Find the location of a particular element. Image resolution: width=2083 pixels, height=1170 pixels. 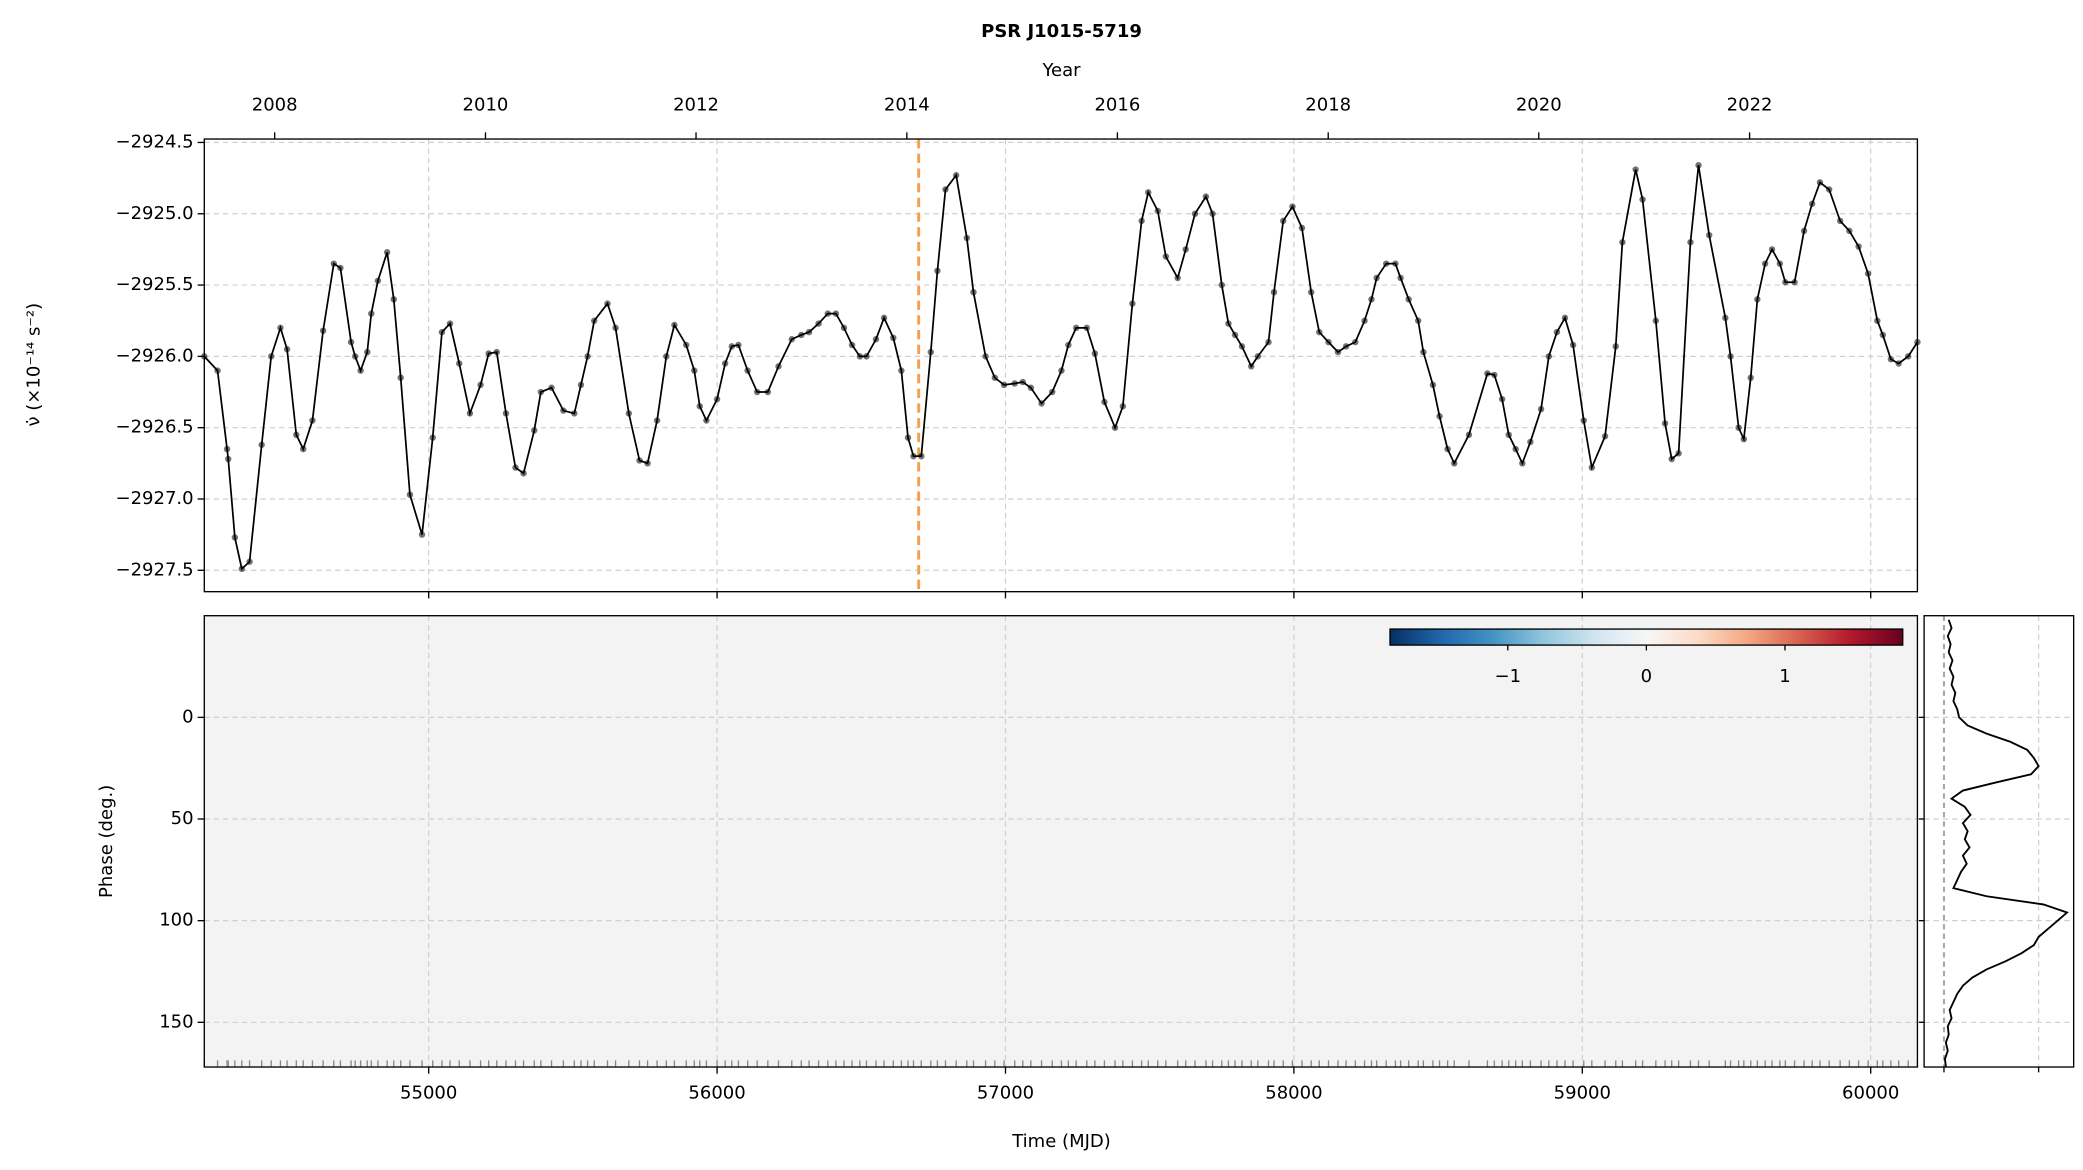

x-tick-label: 56000 is located at coordinates (716, 1093).